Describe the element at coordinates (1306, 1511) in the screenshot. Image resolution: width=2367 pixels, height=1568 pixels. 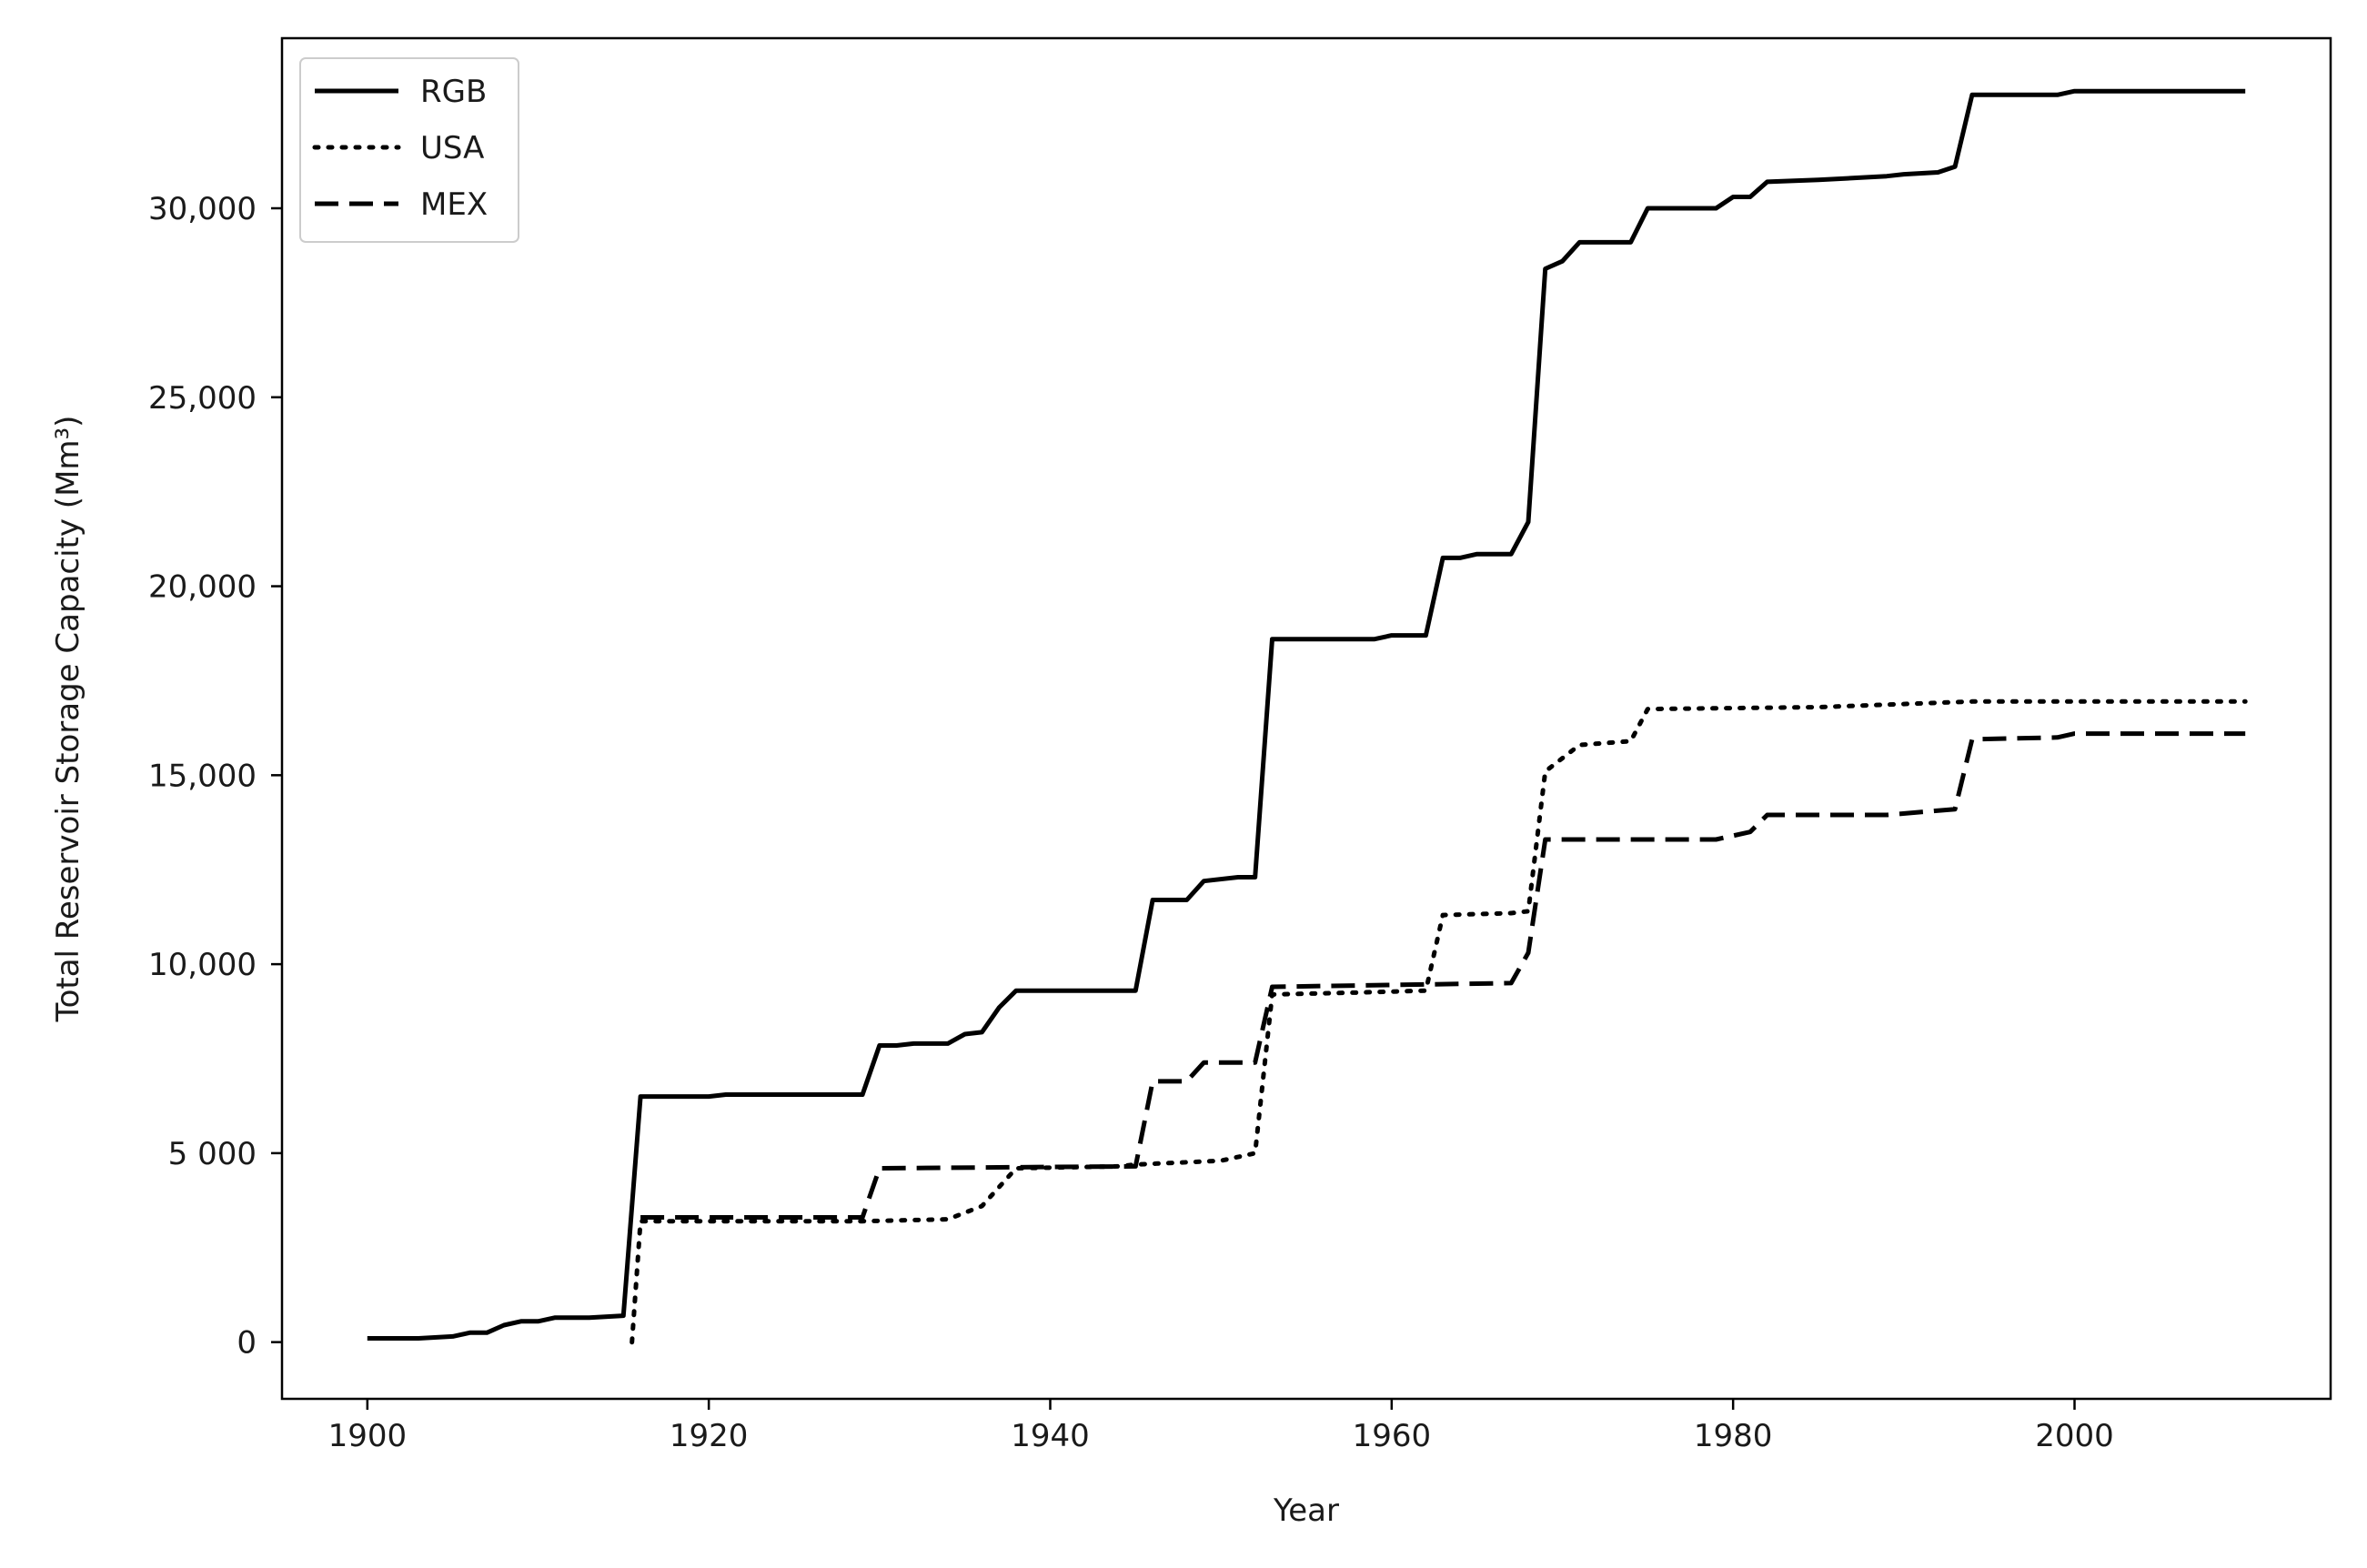
I see `x-axis-label: Year` at that location.